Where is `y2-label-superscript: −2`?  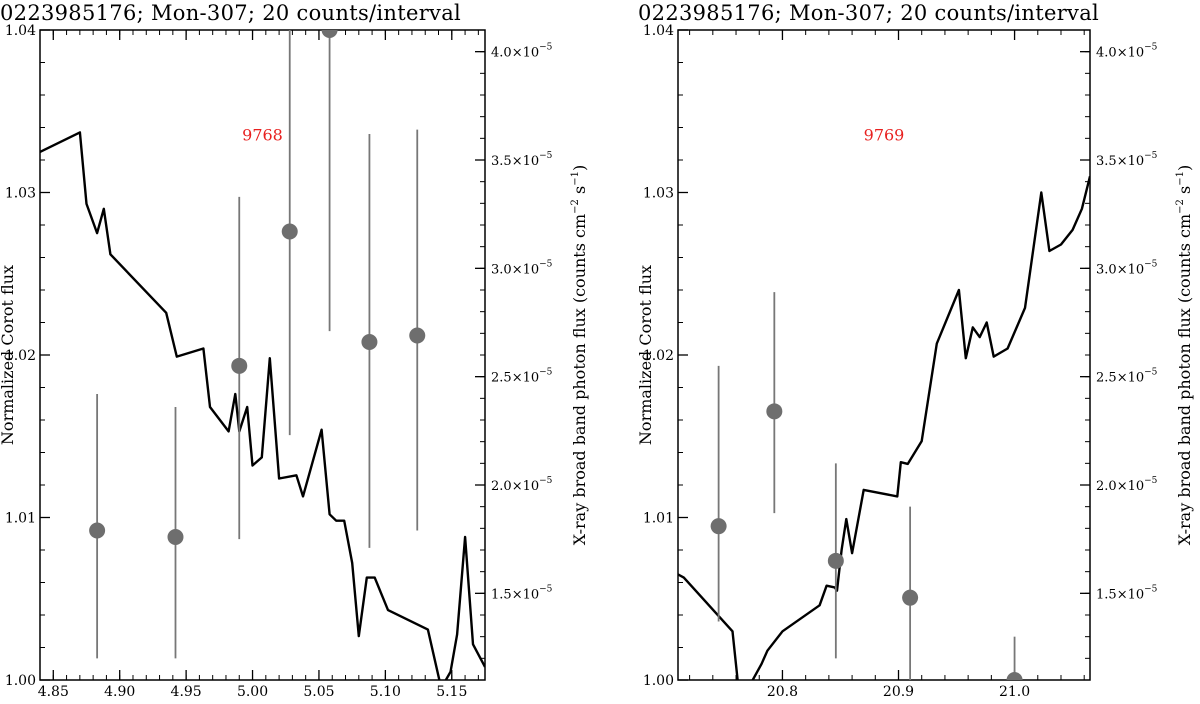
y2-label-superscript: −2 is located at coordinates (1180, 206).